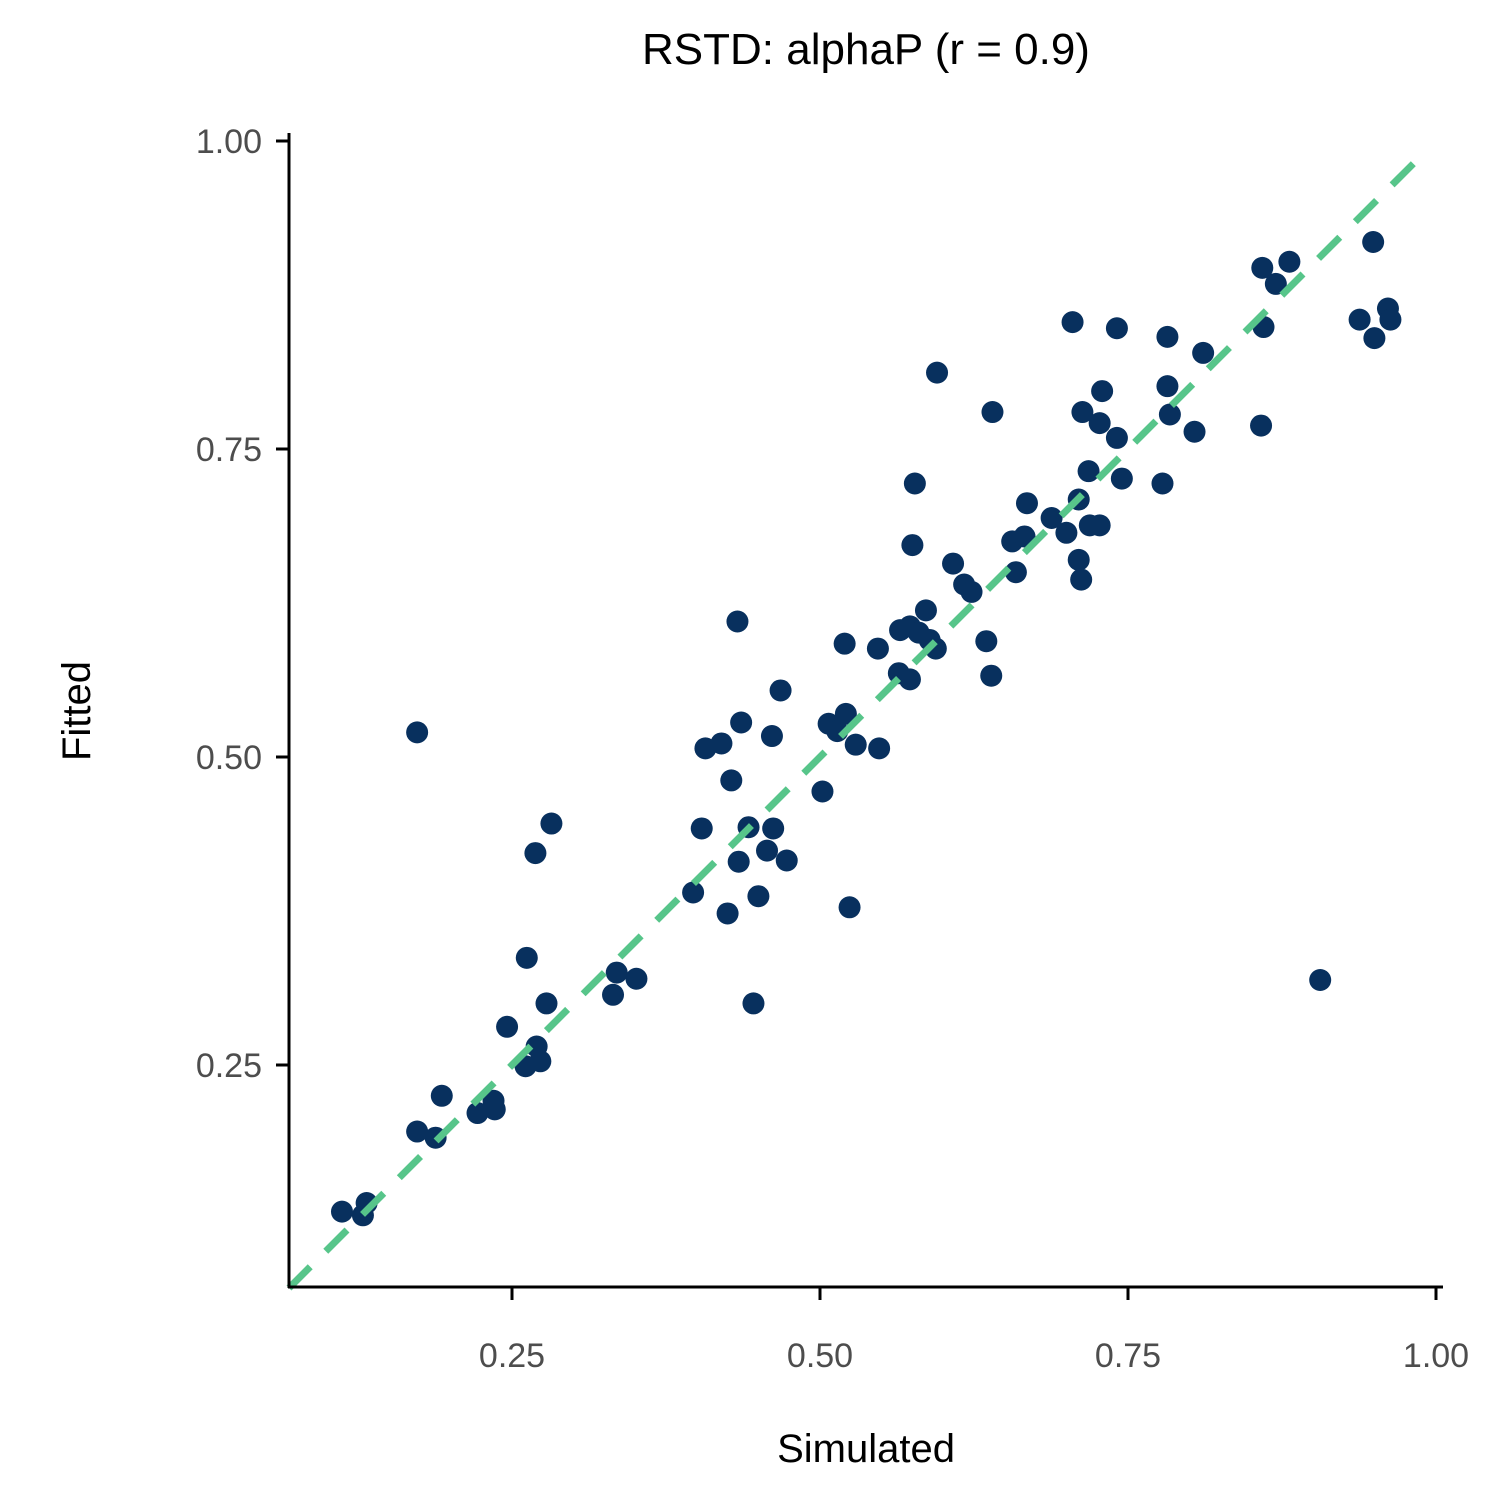 The height and width of the screenshot is (1500, 1500). What do you see at coordinates (242, 604) in the screenshot?
I see `y-axis-ticks: 0.25 0.50 0.75 1.00` at bounding box center [242, 604].